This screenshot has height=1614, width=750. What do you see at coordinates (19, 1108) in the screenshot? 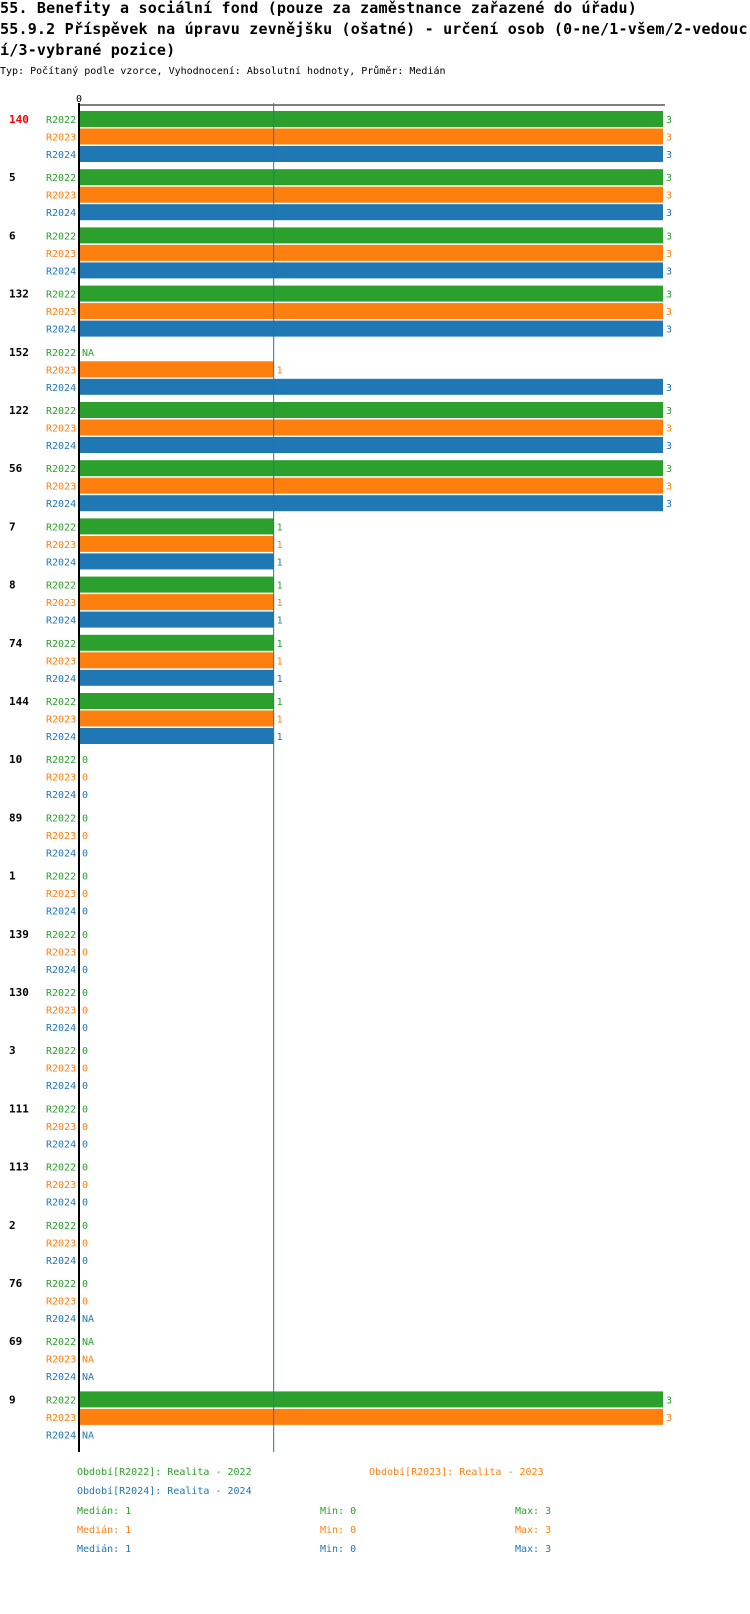
I see `group-label: 111` at bounding box center [19, 1108].